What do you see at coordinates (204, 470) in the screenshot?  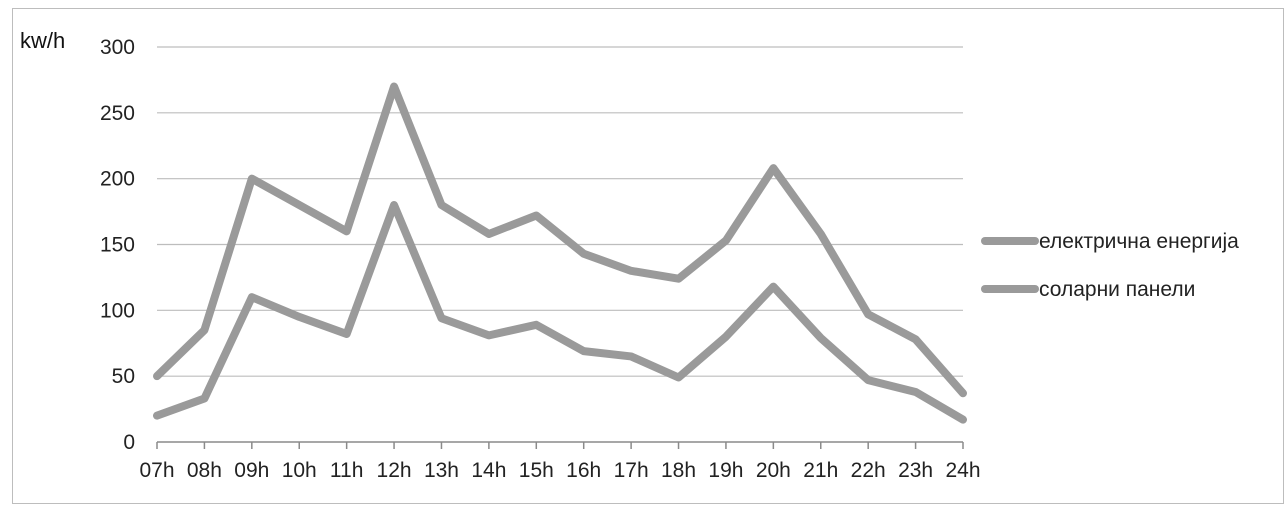 I see `x-tick-label: 08h` at bounding box center [204, 470].